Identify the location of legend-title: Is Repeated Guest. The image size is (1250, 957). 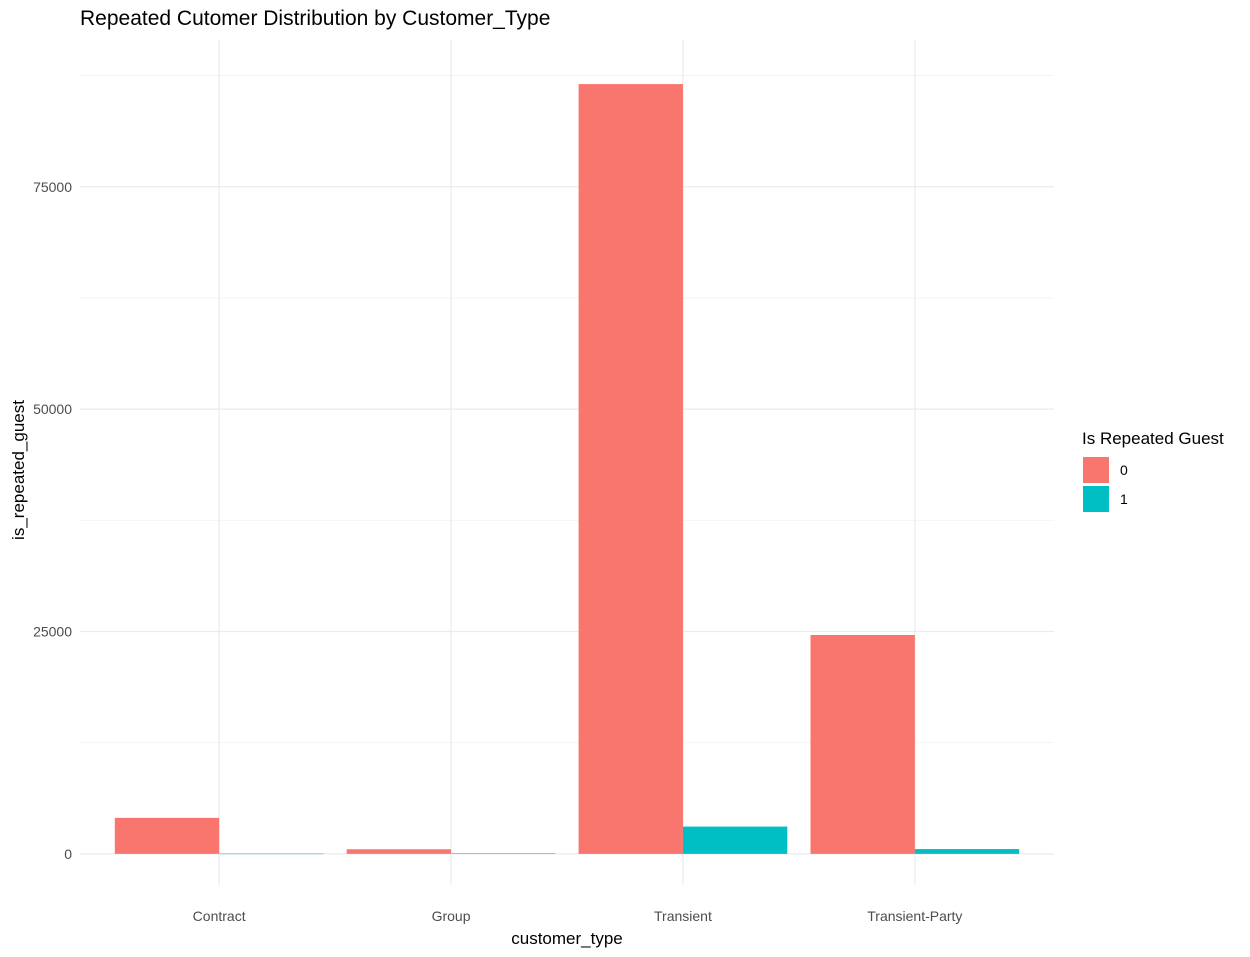
(1153, 438).